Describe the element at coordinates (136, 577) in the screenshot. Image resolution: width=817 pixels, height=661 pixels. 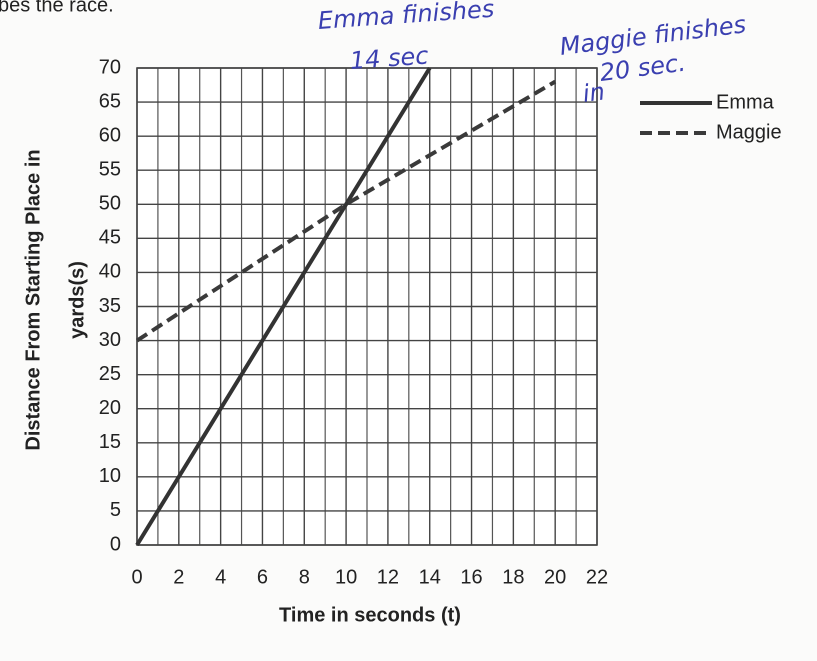
I see `x-tick-label: 0` at that location.